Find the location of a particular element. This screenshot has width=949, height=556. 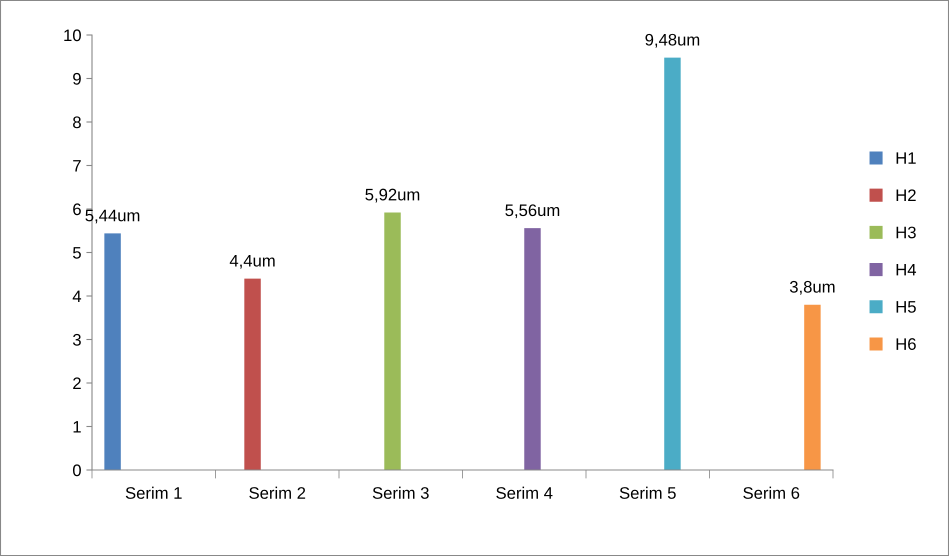

legend-label: H1 is located at coordinates (906, 158).